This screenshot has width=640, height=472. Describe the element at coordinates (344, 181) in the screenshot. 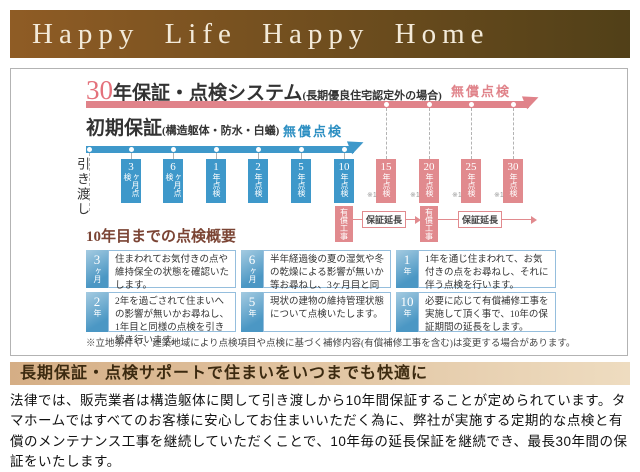

I see `milestone-10year: 10 年点検` at that location.